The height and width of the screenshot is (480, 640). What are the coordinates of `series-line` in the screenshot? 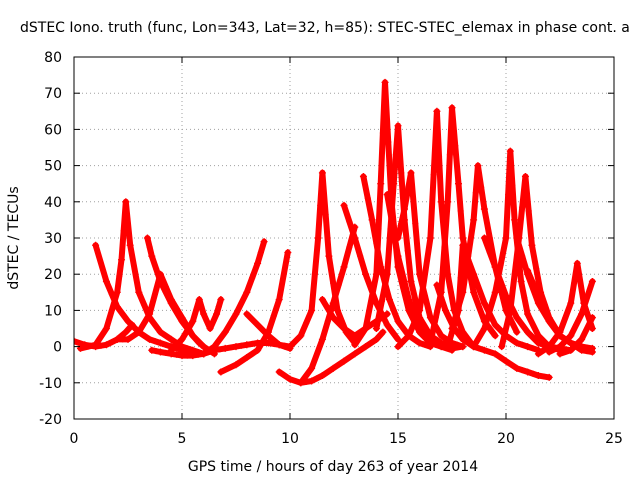 It's located at (234, 297).